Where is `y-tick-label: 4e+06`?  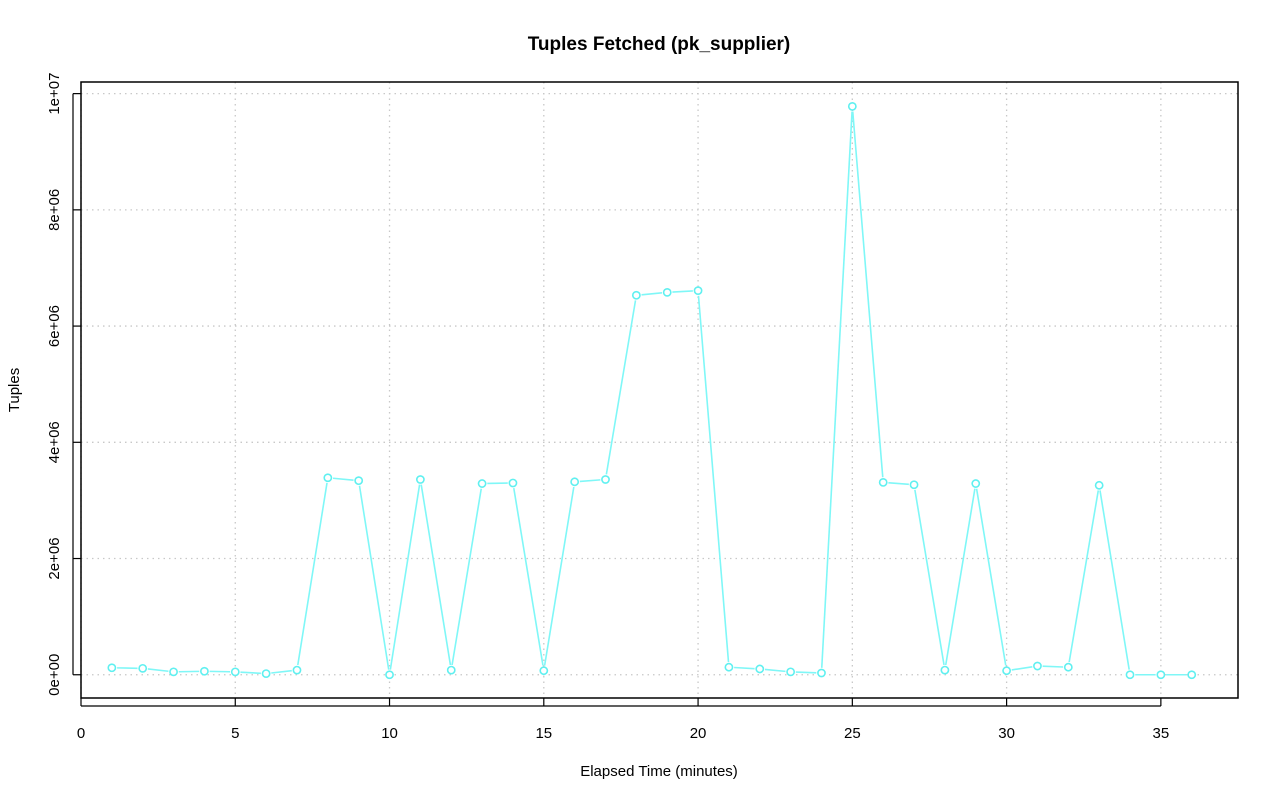
y-tick-label: 4e+06 is located at coordinates (54, 442).